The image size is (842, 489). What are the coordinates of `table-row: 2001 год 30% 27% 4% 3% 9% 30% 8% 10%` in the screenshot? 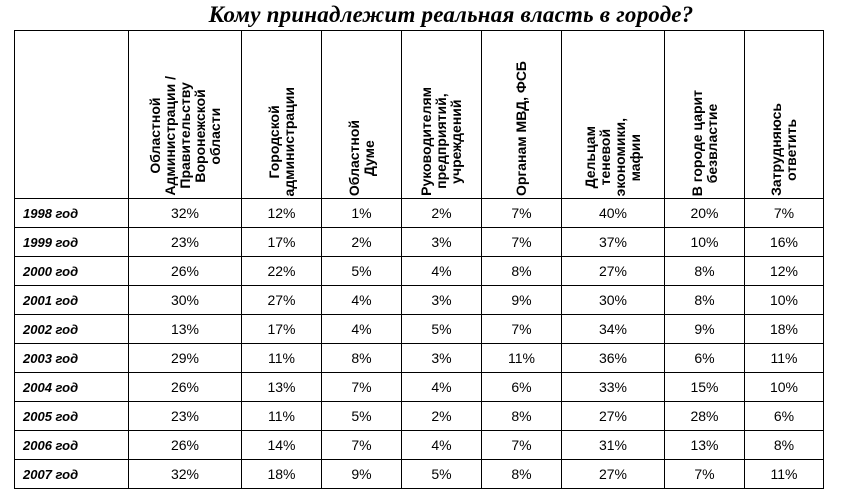 It's located at (419, 300).